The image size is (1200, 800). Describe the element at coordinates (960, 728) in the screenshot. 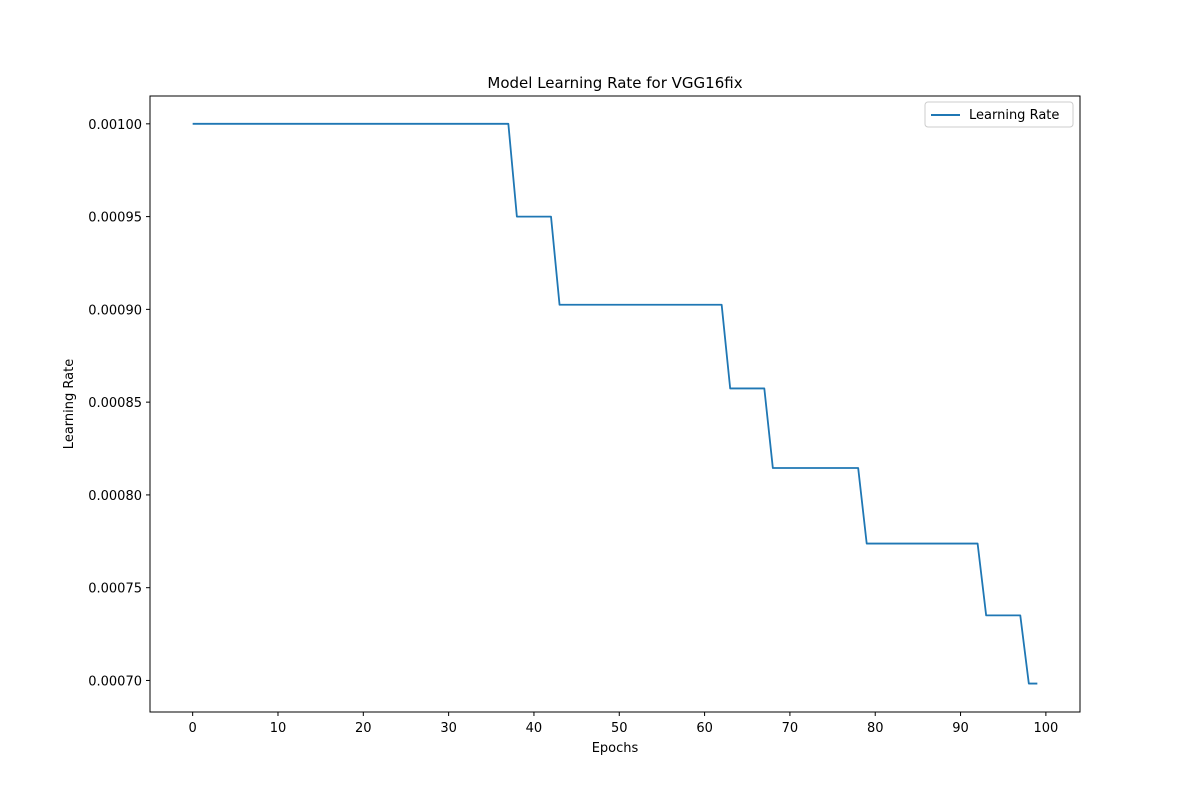

I see `x-tick-label: 90` at that location.